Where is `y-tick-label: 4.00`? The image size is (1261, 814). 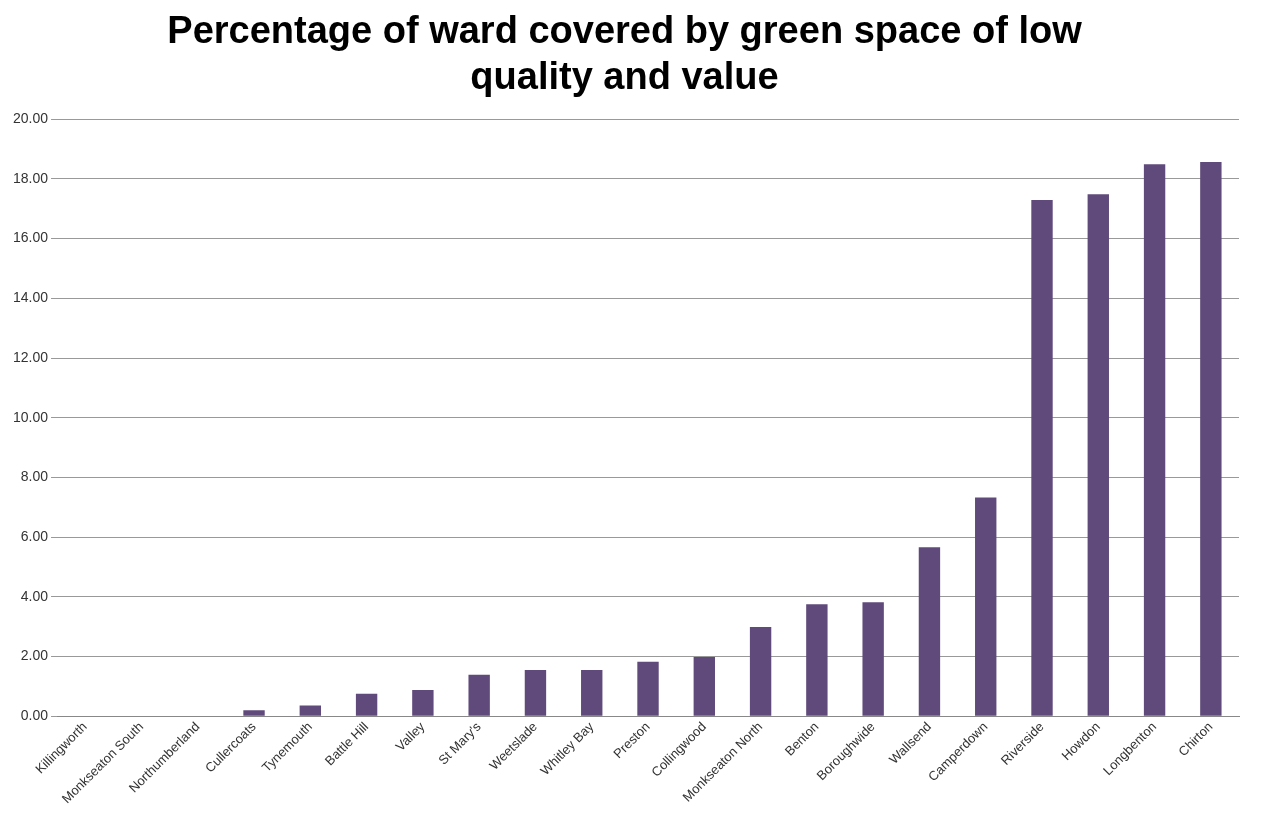
y-tick-label: 4.00 is located at coordinates (34, 595).